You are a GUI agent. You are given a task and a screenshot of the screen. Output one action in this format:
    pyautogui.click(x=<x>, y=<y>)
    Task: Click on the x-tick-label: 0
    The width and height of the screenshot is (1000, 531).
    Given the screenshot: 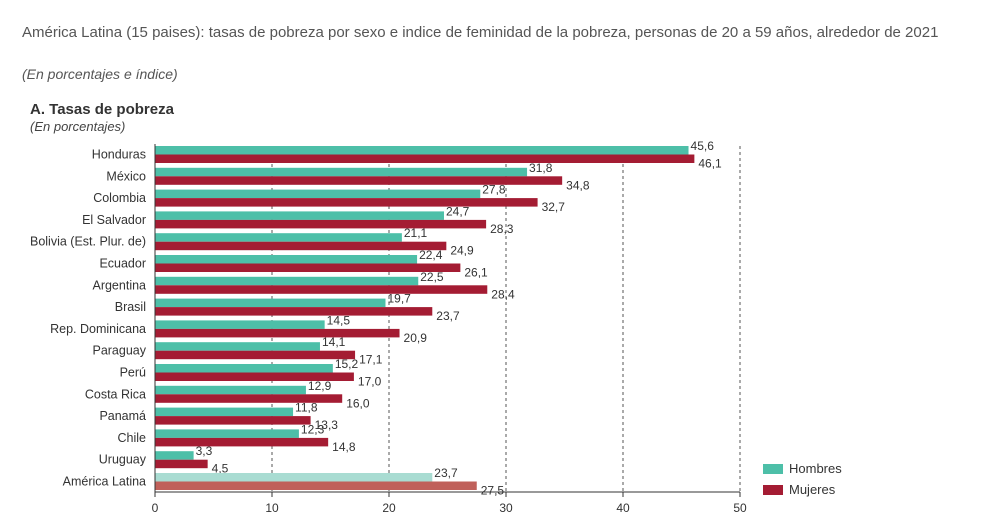 What is the action you would take?
    pyautogui.click(x=155, y=508)
    